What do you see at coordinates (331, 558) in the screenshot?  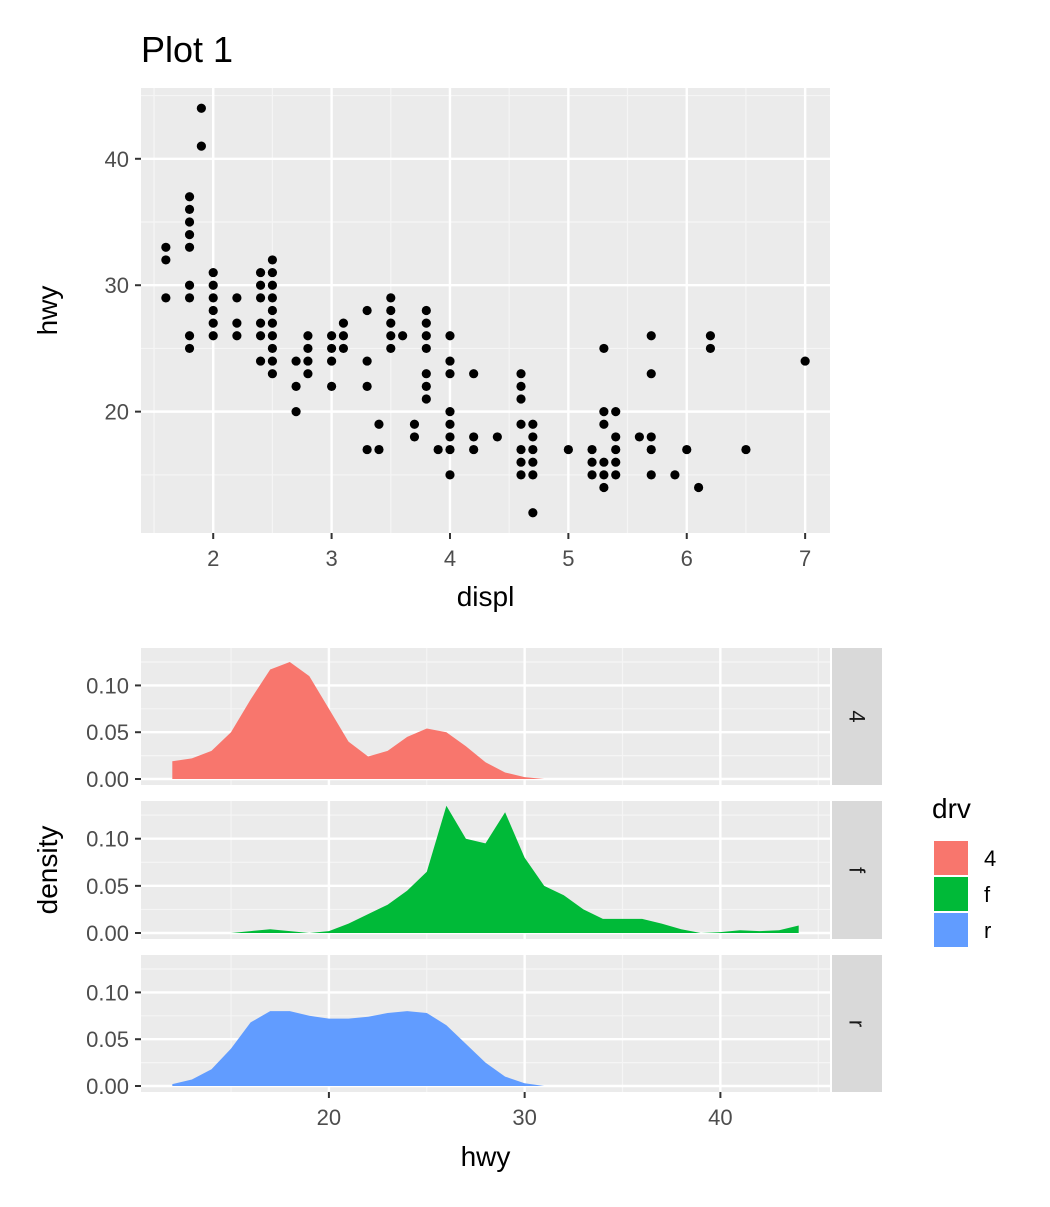 I see `x-tick-label: 3` at bounding box center [331, 558].